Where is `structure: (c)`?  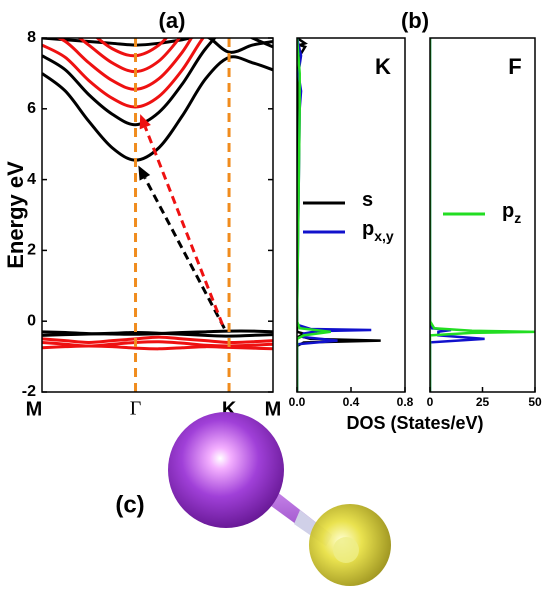 structure: (c) is located at coordinates (253, 499).